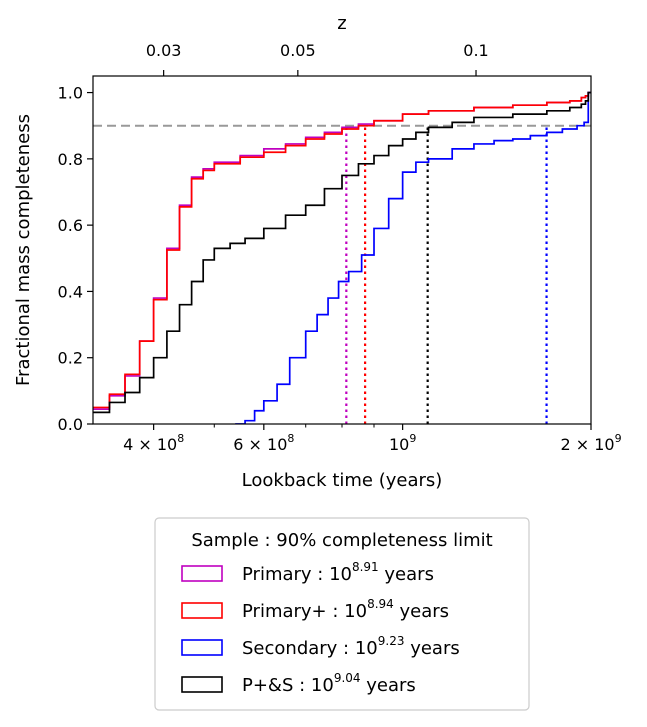  Describe the element at coordinates (446, 274) in the screenshot. I see `limit-lines-layer` at that location.